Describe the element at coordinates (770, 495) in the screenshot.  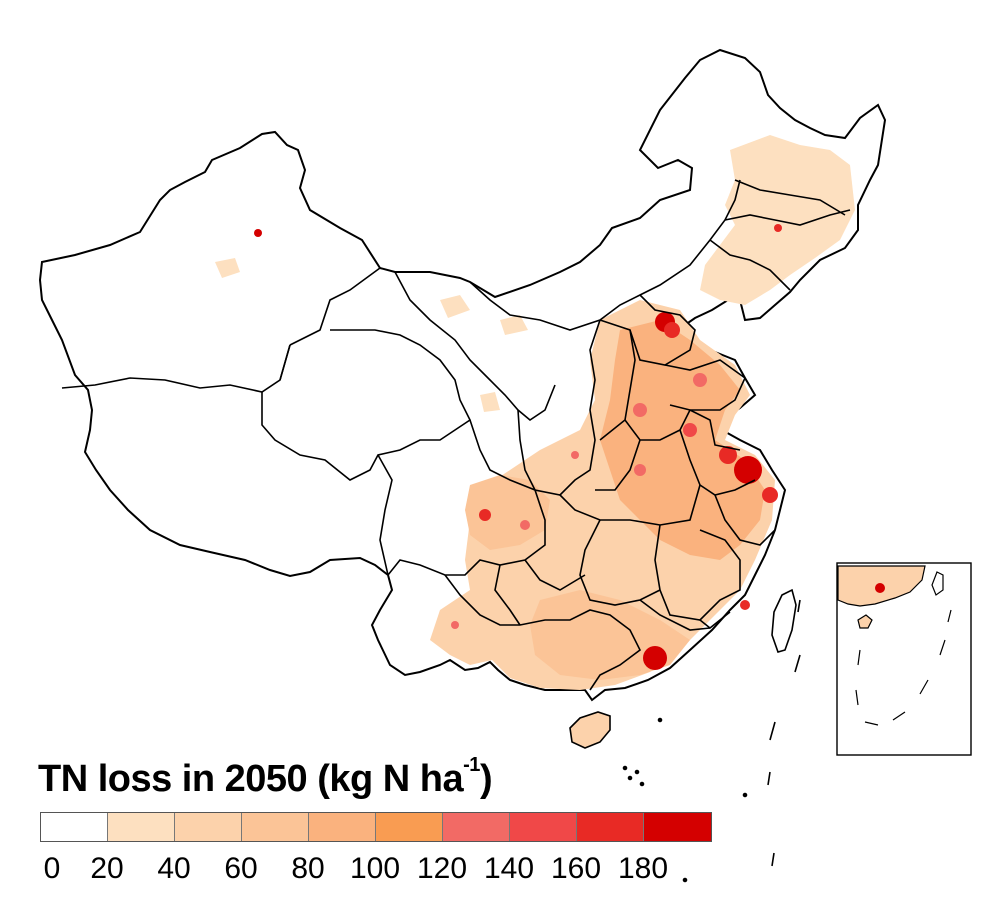
I see `hotspot-zhejiang` at that location.